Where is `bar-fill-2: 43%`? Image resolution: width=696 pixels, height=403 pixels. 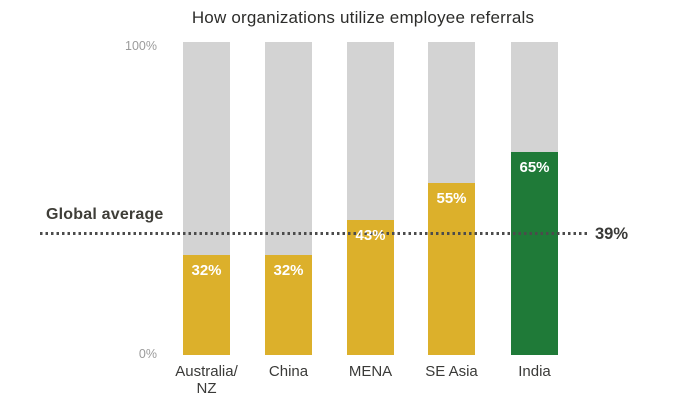
bar-fill-2: 43% is located at coordinates (370, 287).